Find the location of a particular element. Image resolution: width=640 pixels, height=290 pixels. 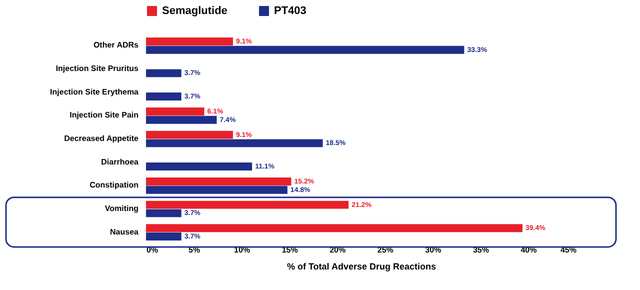

y-tick-label: Constipation is located at coordinates (114, 185).